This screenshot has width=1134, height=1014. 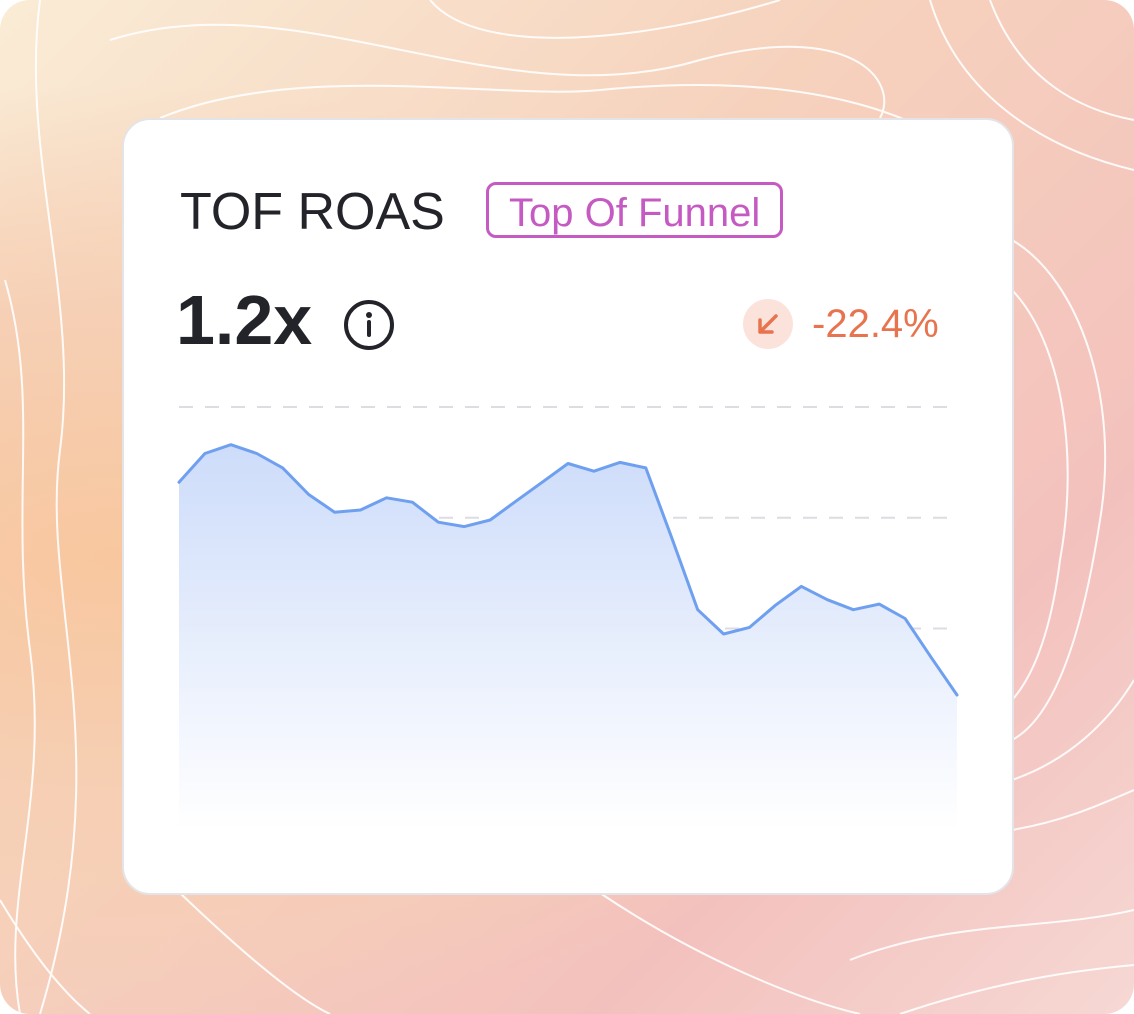 What do you see at coordinates (768, 324) in the screenshot?
I see `trend-icon` at bounding box center [768, 324].